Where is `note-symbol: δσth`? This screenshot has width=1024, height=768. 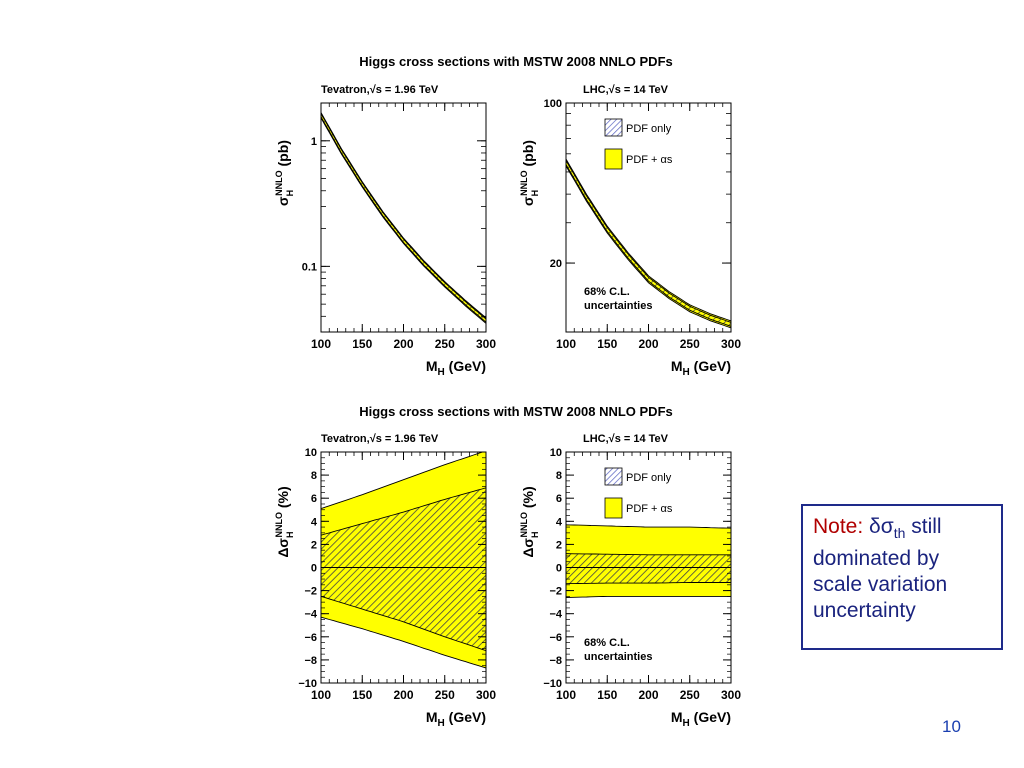
note-symbol: δσth is located at coordinates (887, 528).